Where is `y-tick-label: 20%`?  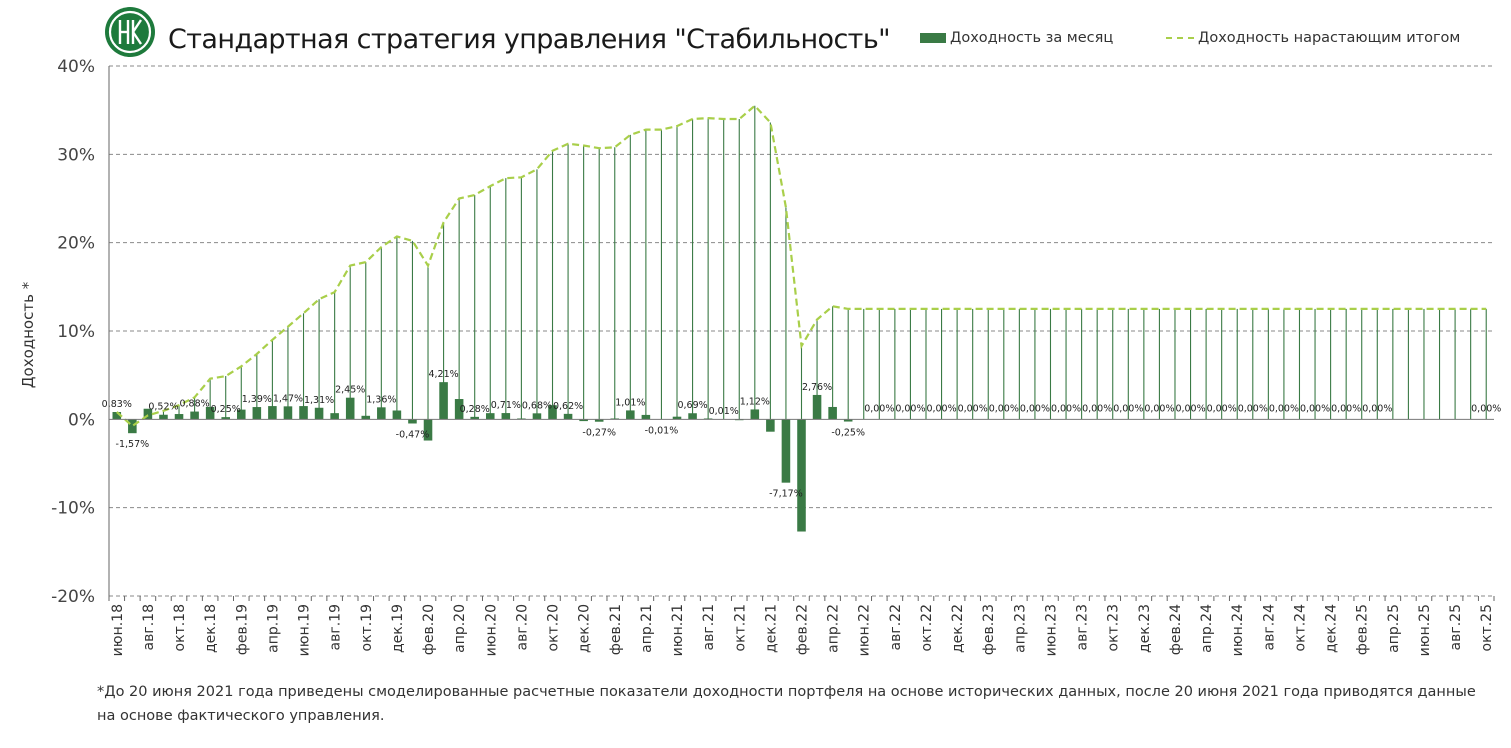 y-tick-label: 20% is located at coordinates (76, 244).